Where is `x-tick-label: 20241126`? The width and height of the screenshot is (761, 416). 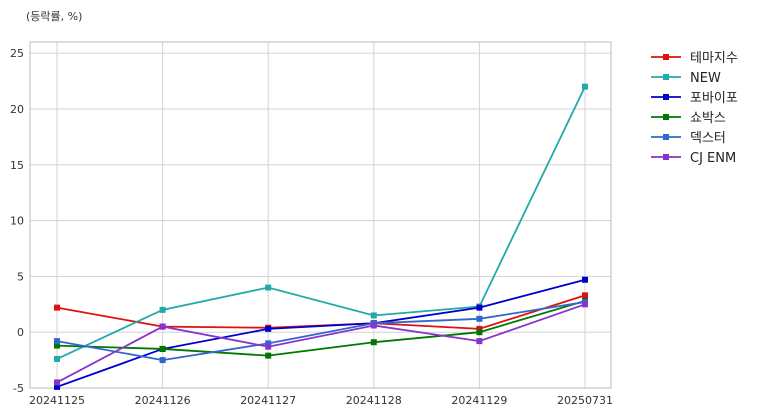 x-tick-label: 20241126 is located at coordinates (163, 400).